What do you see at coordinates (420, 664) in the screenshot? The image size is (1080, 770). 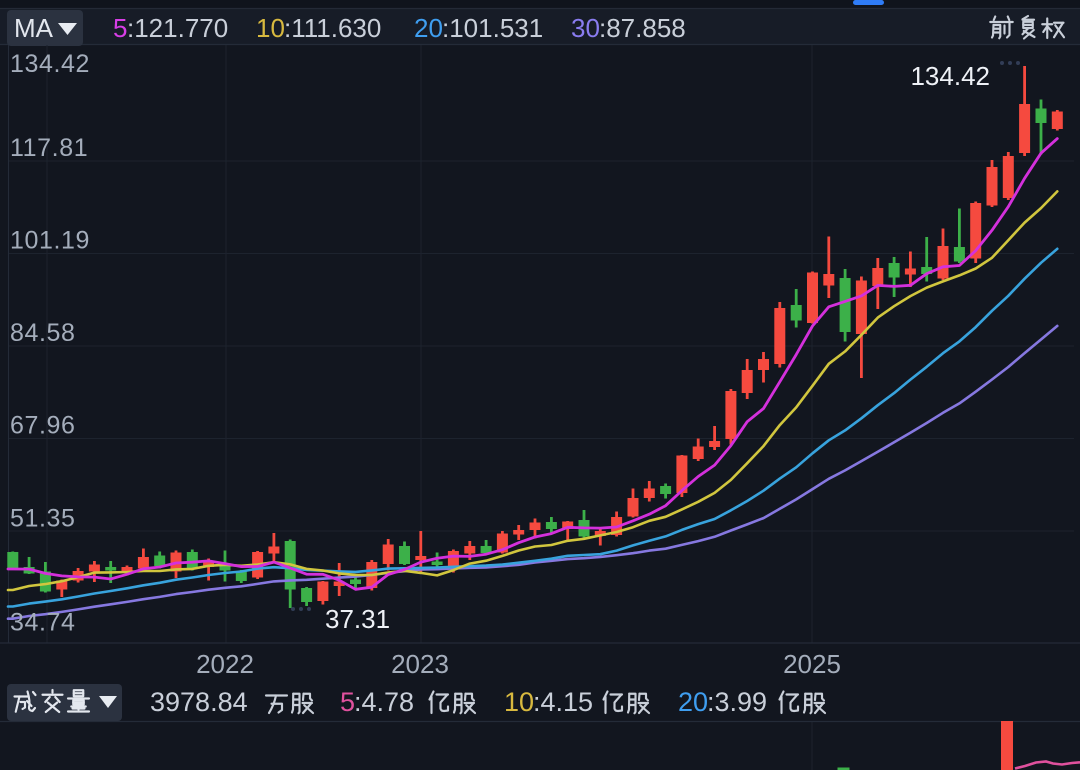 I see `svg-text: 2023` at bounding box center [420, 664].